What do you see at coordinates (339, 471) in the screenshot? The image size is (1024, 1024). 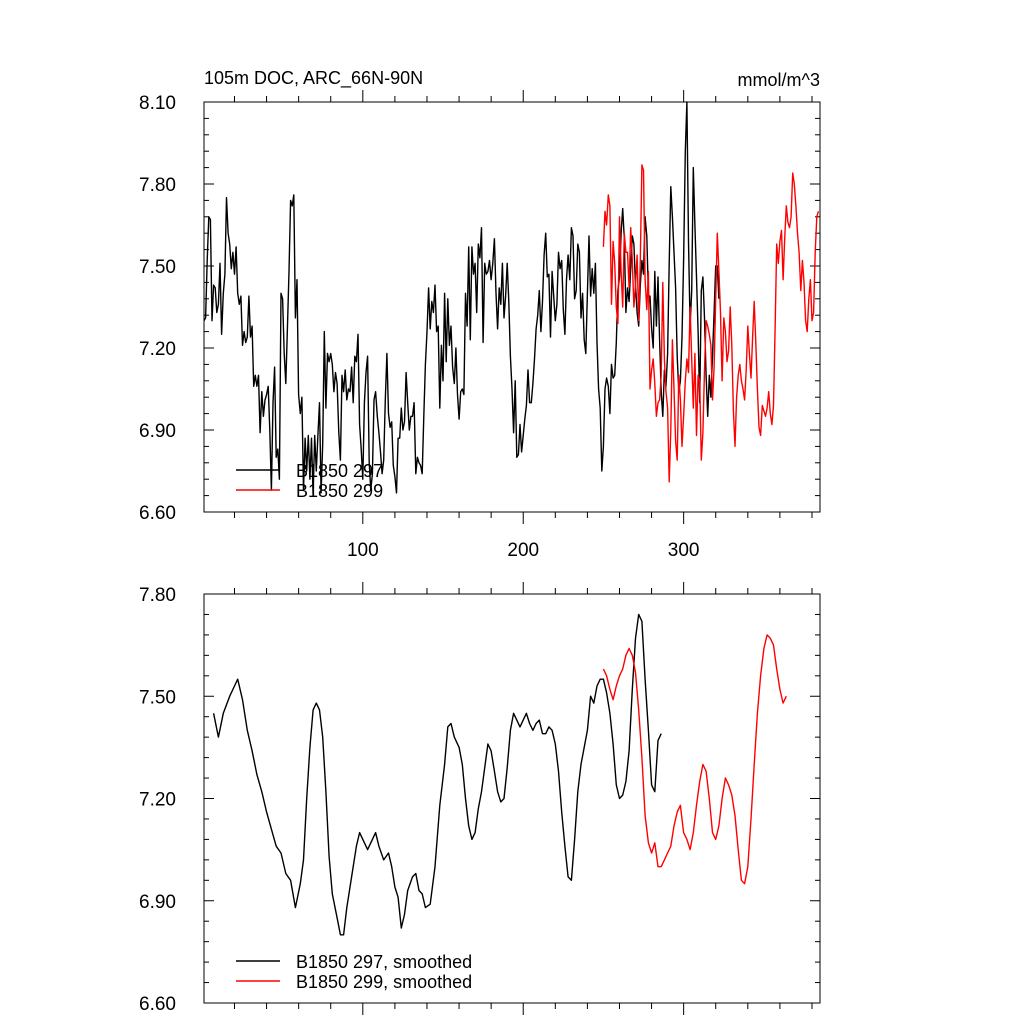 I see `legend-label: B1850 297` at bounding box center [339, 471].